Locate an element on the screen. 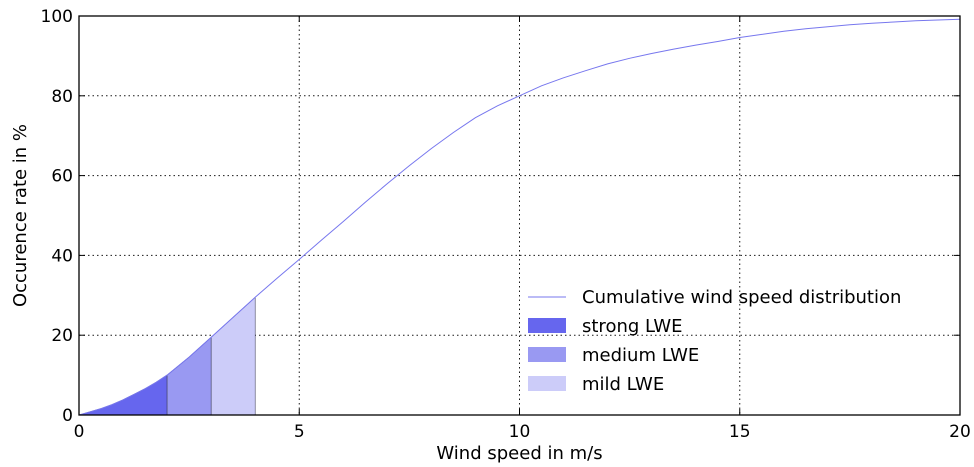 This screenshot has width=974, height=467. x-axis-label: Wind speed in m/s is located at coordinates (519, 453).